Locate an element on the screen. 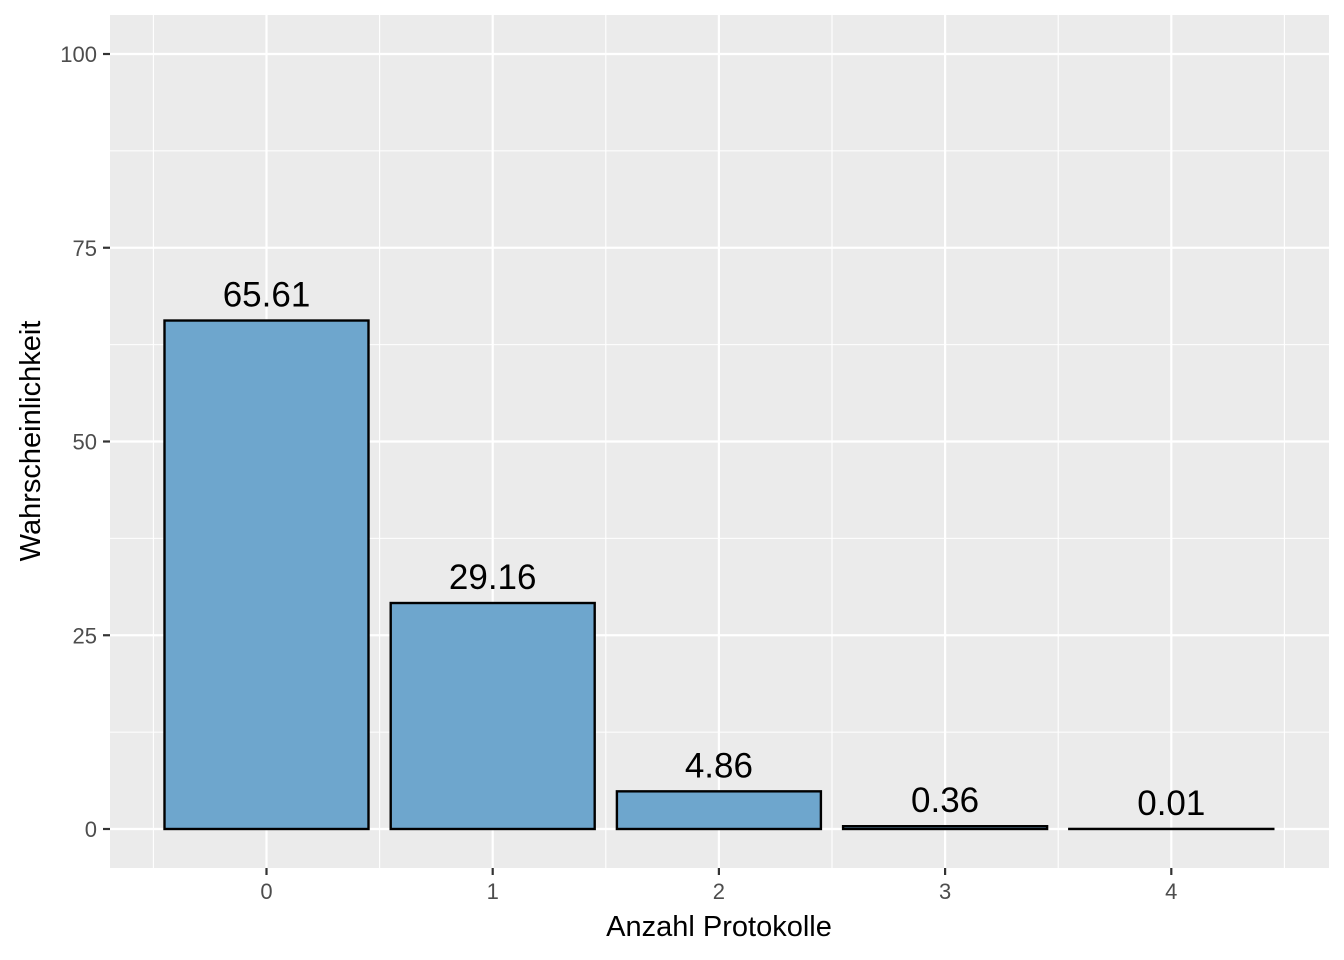 Image resolution: width=1344 pixels, height=960 pixels. y-tick-label: 25 is located at coordinates (85, 635).